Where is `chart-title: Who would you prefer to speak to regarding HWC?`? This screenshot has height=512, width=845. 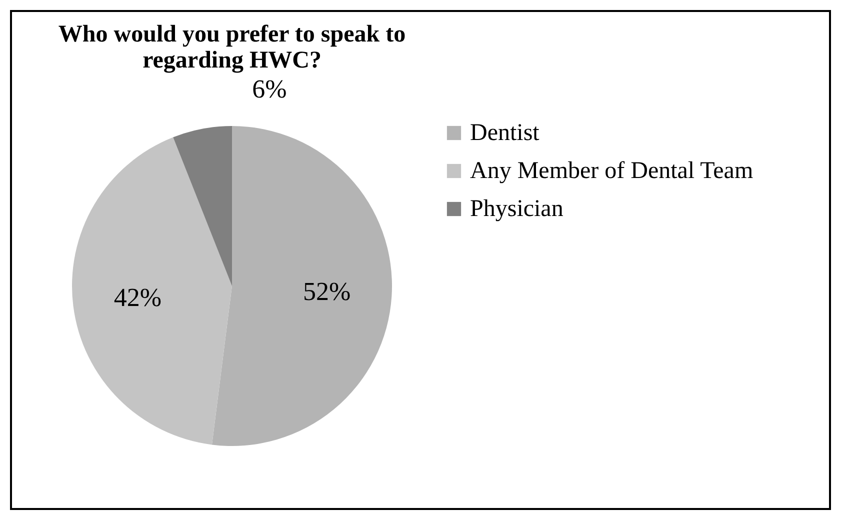
chart-title: Who would you prefer to speak to regarding HWC? is located at coordinates (232, 48).